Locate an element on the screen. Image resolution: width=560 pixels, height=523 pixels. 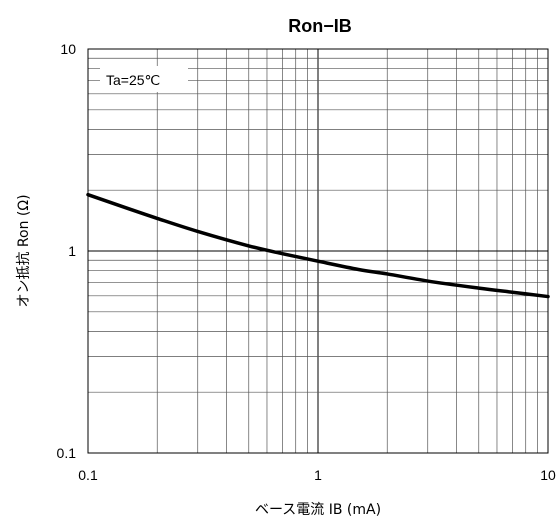
x-tick-label: 0.1 is located at coordinates (88, 475).